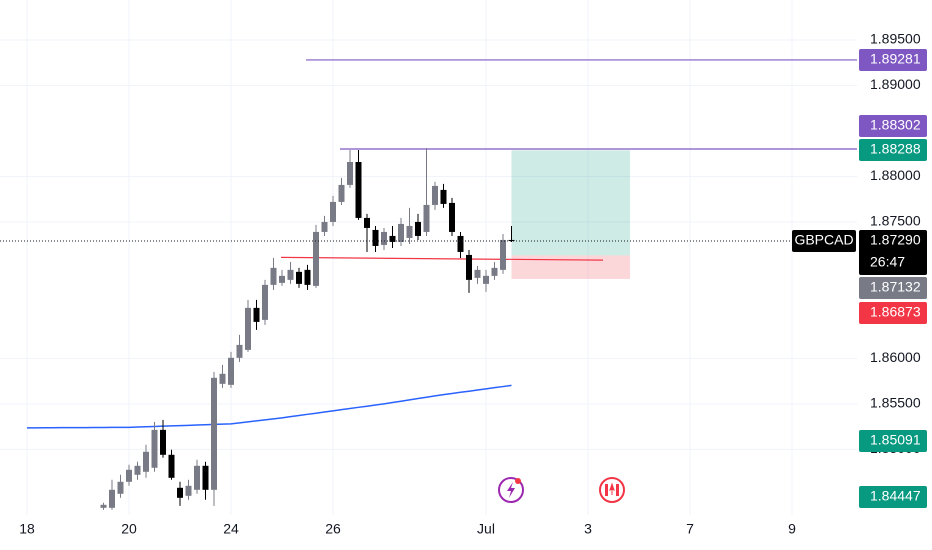 The image size is (932, 550). Describe the element at coordinates (895, 39) in the screenshot. I see `y-tick-label: 1.89500` at that location.